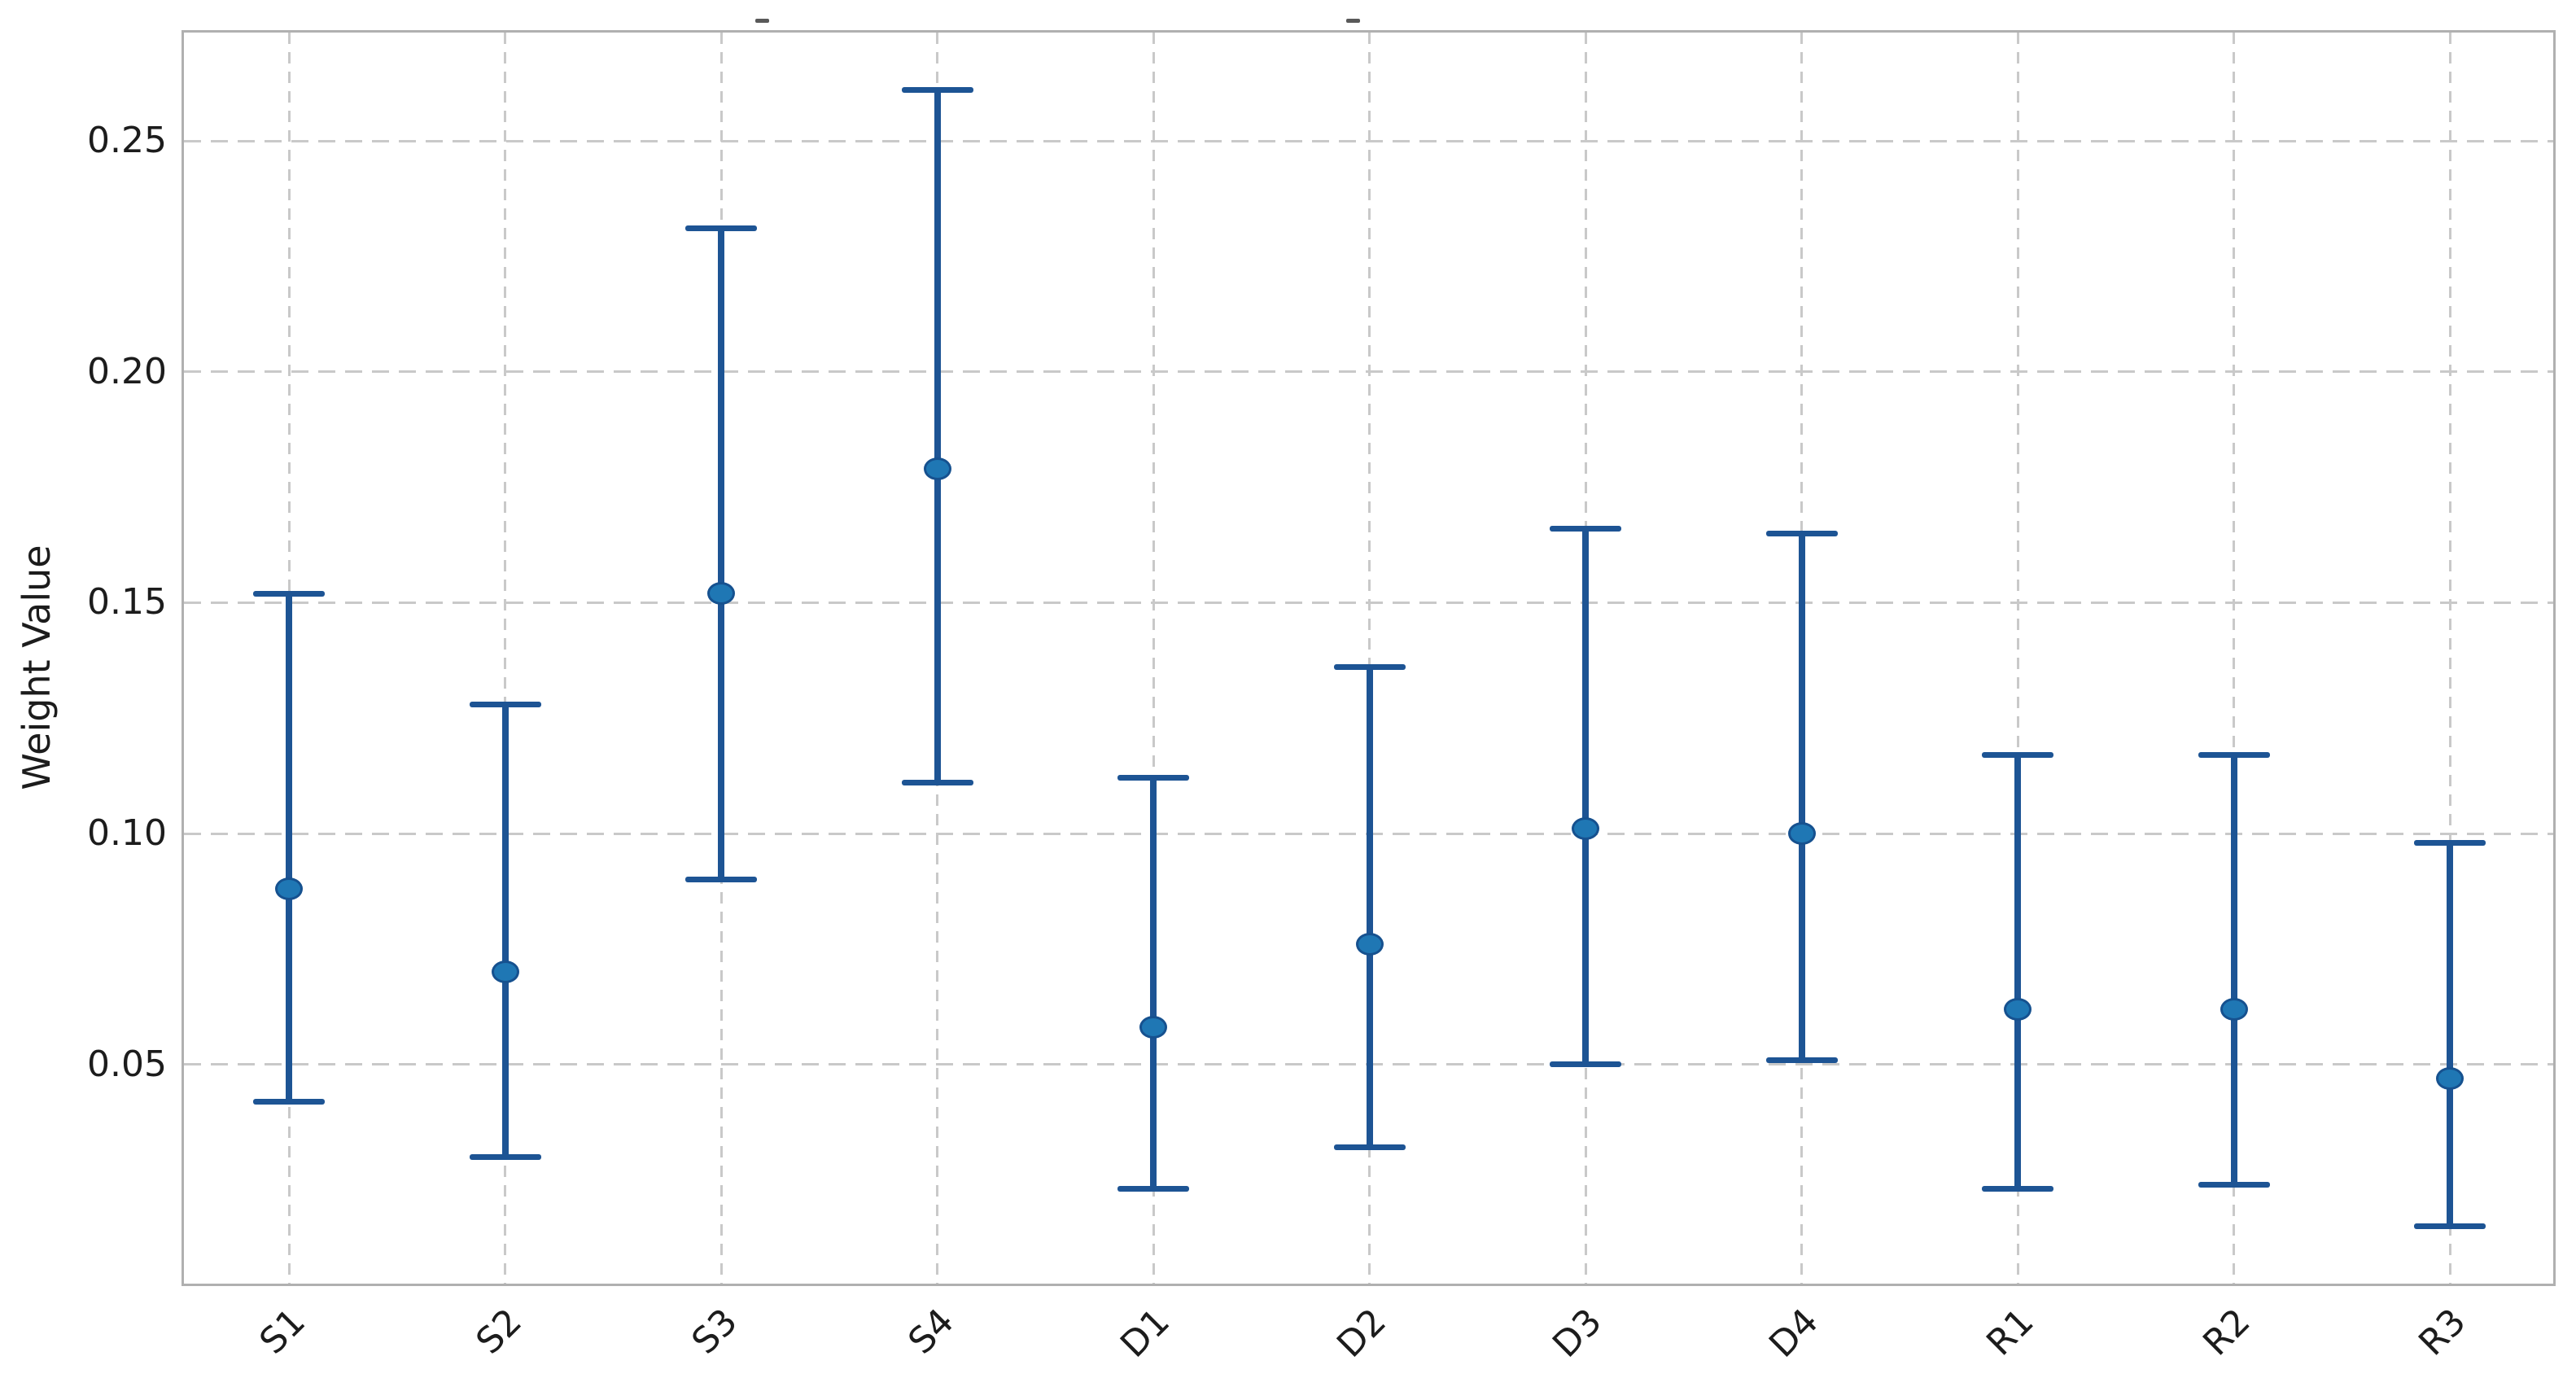 Image resolution: width=2576 pixels, height=1387 pixels. What do you see at coordinates (1153, 778) in the screenshot?
I see `error-bar-cap-top-D1` at bounding box center [1153, 778].